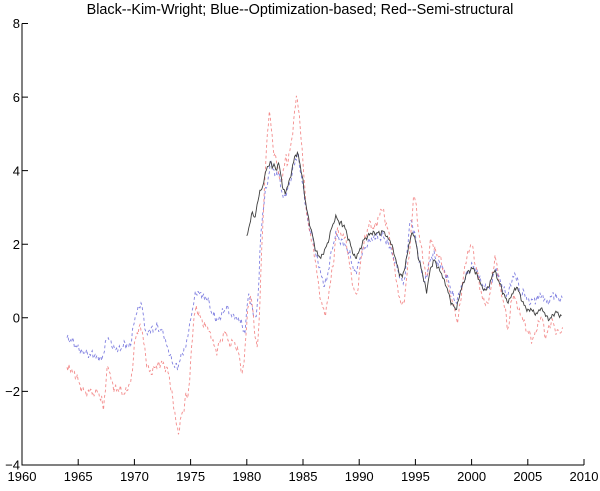 This screenshot has height=491, width=600. What do you see at coordinates (16, 244) in the screenshot?
I see `svg-text: 2` at bounding box center [16, 244].